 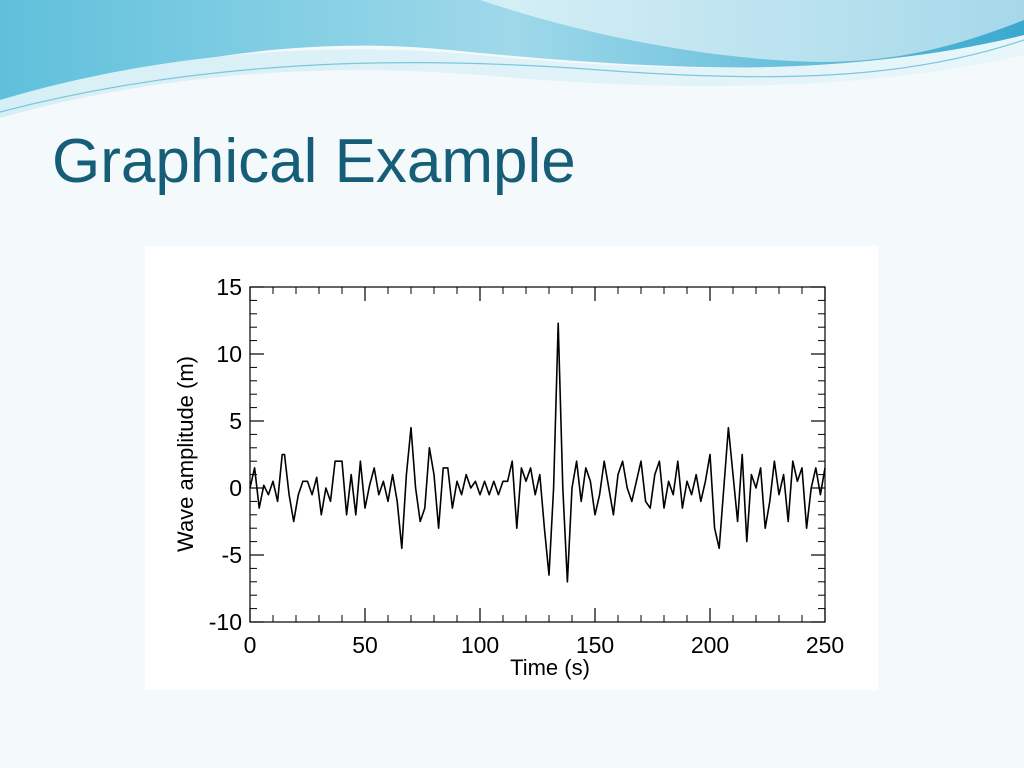 I want to click on y-tick-label: 15, so click(x=229, y=287).